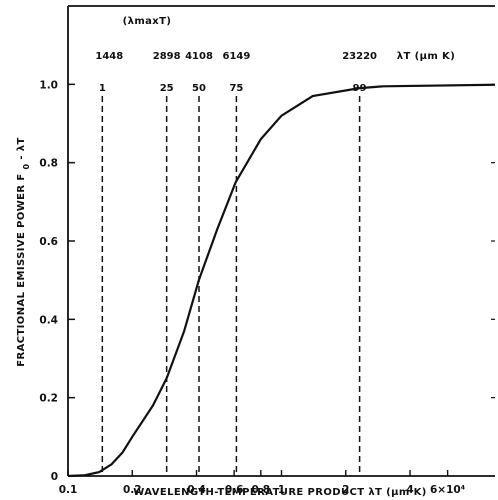 The width and height of the screenshot is (498, 500). I want to click on x-tick-label: 0.6, so click(234, 490).